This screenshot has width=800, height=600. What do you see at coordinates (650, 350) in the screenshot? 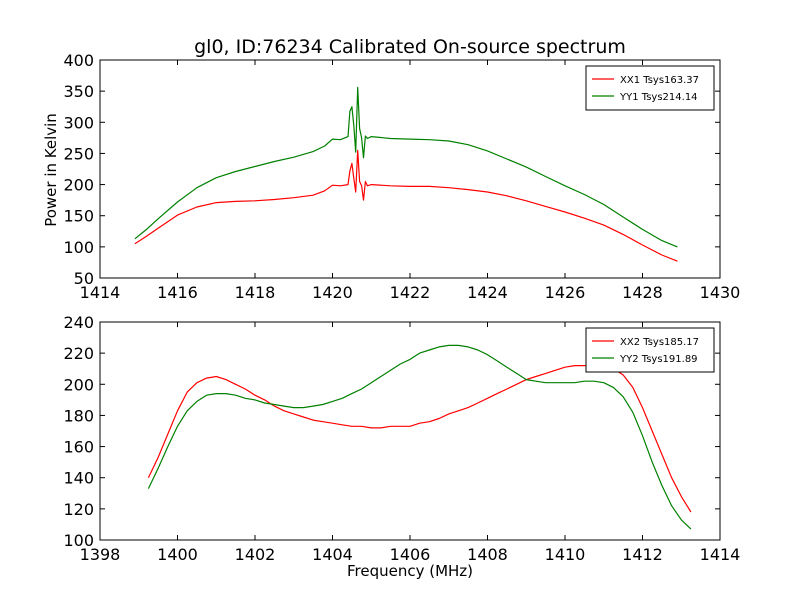
I see `bottom-legend-box` at bounding box center [650, 350].